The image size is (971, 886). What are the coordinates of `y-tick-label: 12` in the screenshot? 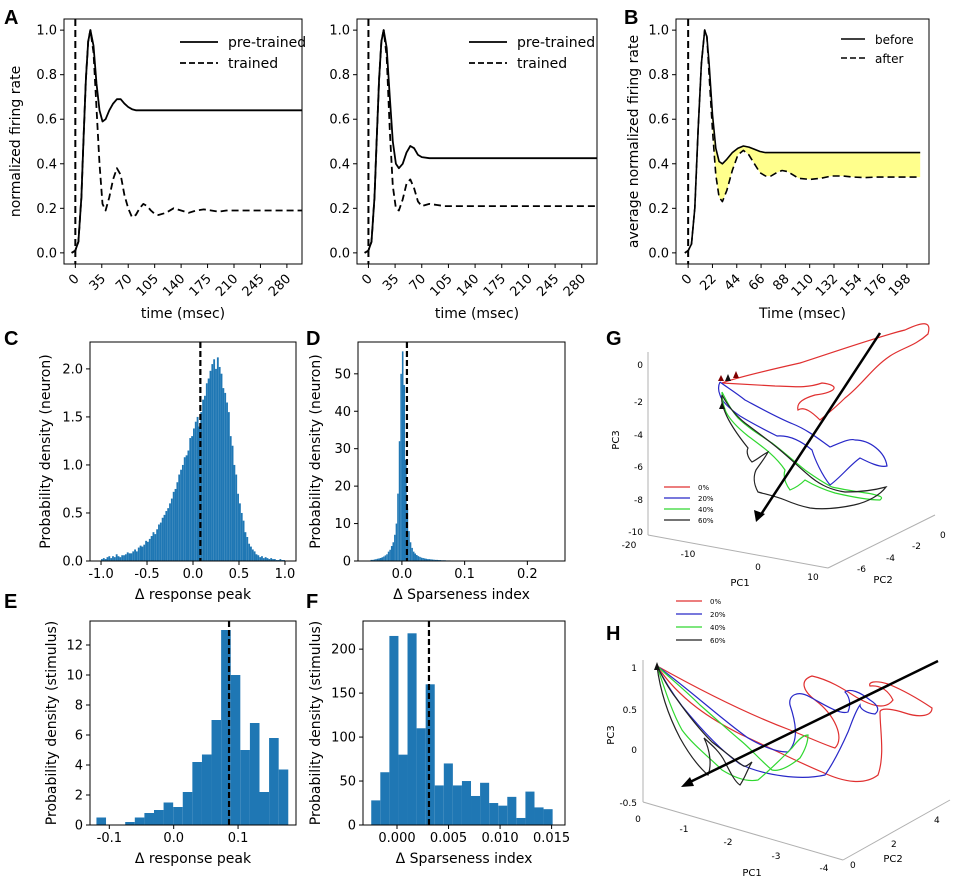 It's located at (74, 646).